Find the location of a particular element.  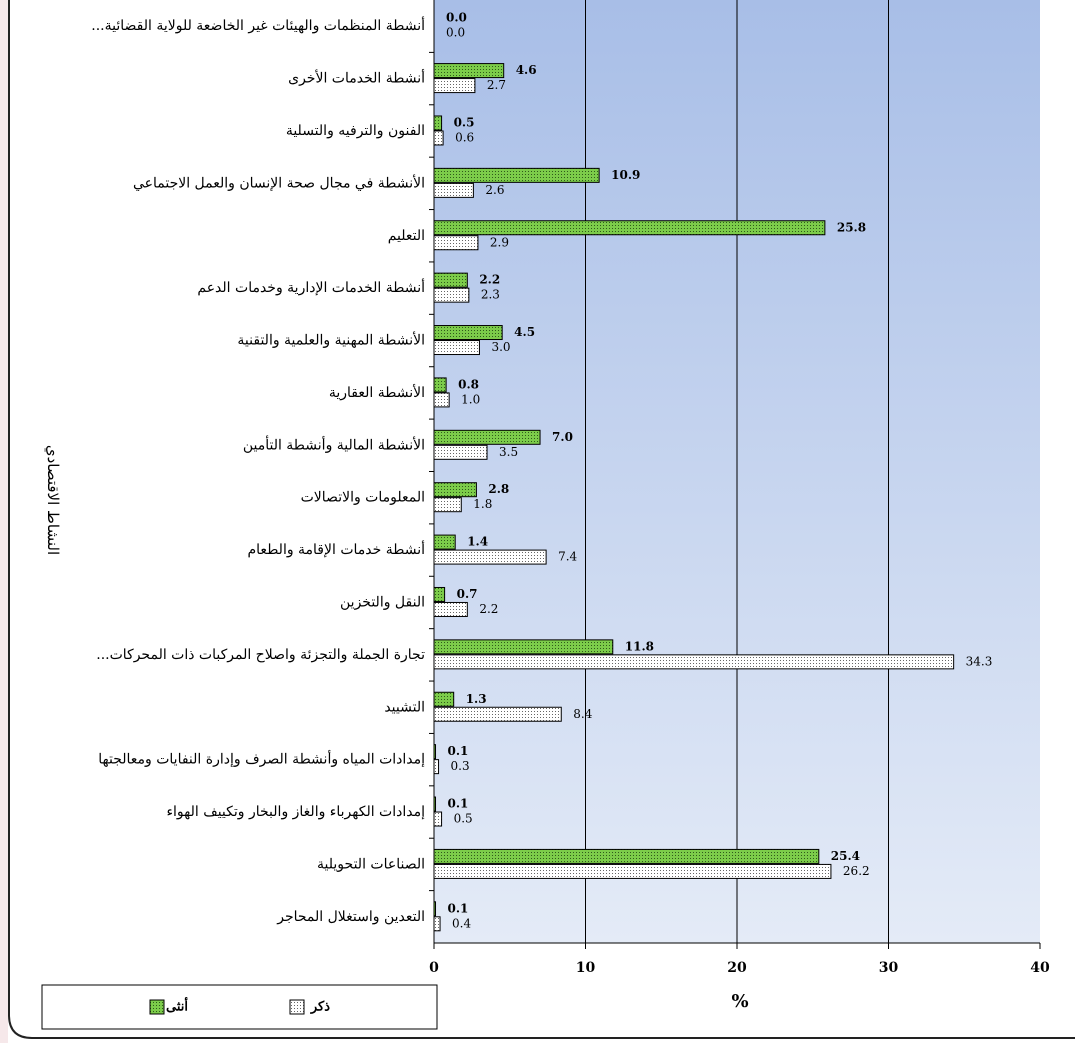

value-label: 1.4 is located at coordinates (477, 542).